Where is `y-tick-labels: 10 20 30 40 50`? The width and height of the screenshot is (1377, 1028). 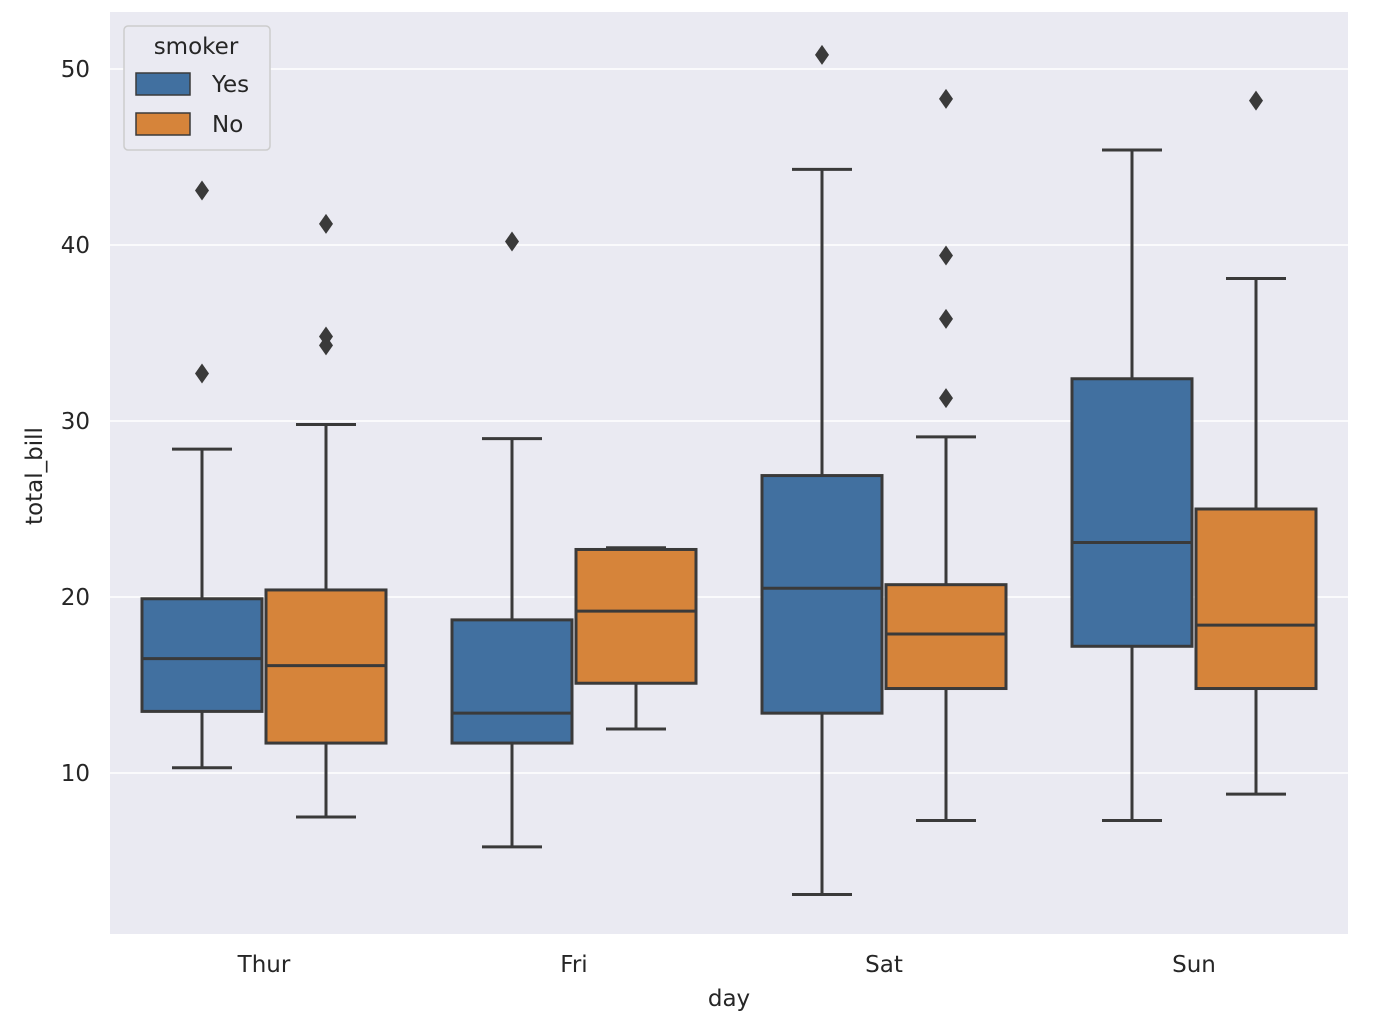 y-tick-labels: 10 20 30 40 50 is located at coordinates (75, 422).